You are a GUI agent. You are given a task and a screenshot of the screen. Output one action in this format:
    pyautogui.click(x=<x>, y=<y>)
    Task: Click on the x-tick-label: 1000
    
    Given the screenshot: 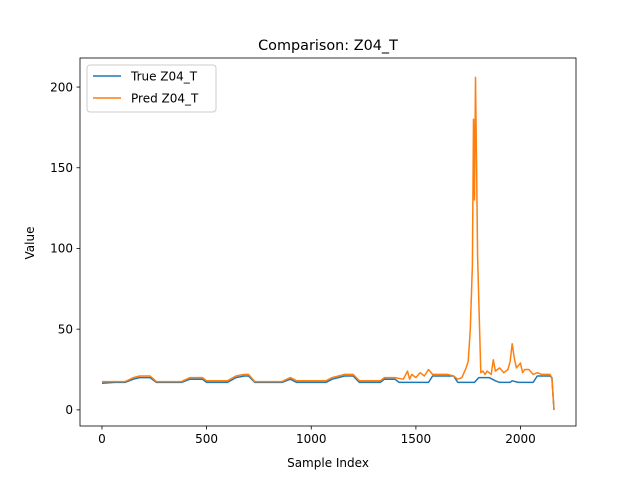 What is the action you would take?
    pyautogui.click(x=311, y=439)
    